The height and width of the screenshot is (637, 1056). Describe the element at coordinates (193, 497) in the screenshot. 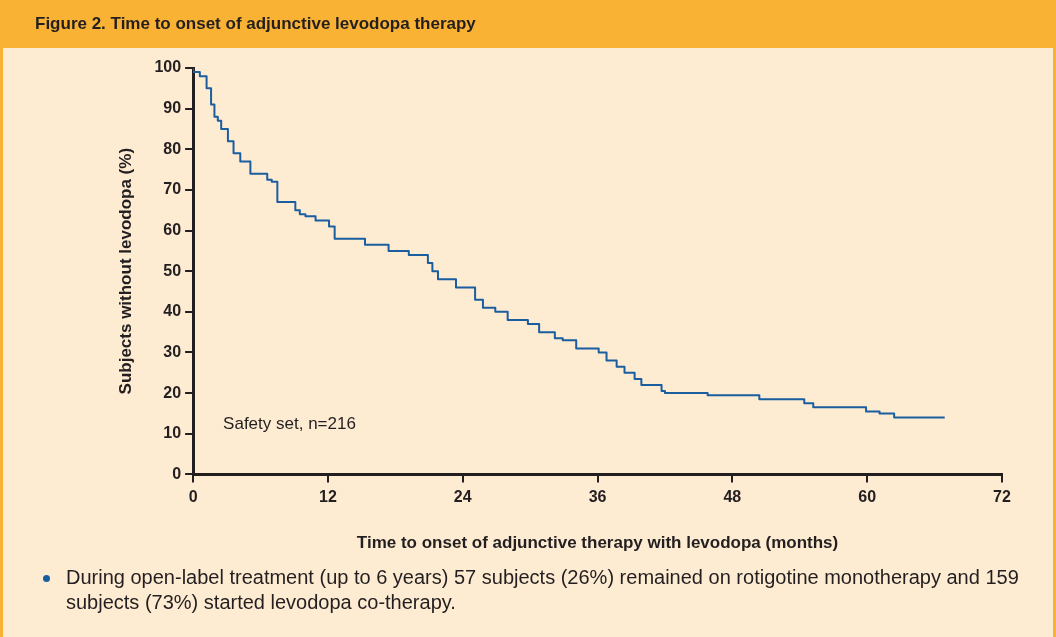

I see `x-tick-label: 0` at that location.